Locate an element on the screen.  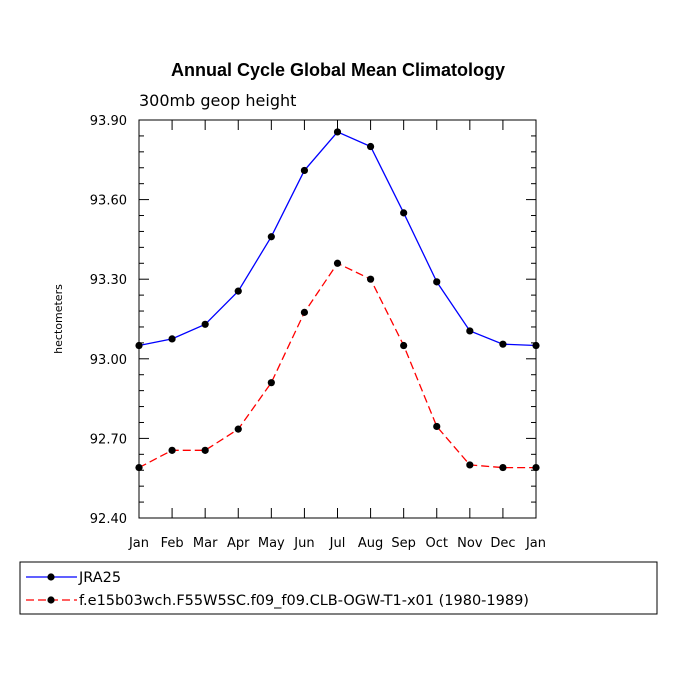
chart-subtitle: 300mb geop height is located at coordinates (217, 100).